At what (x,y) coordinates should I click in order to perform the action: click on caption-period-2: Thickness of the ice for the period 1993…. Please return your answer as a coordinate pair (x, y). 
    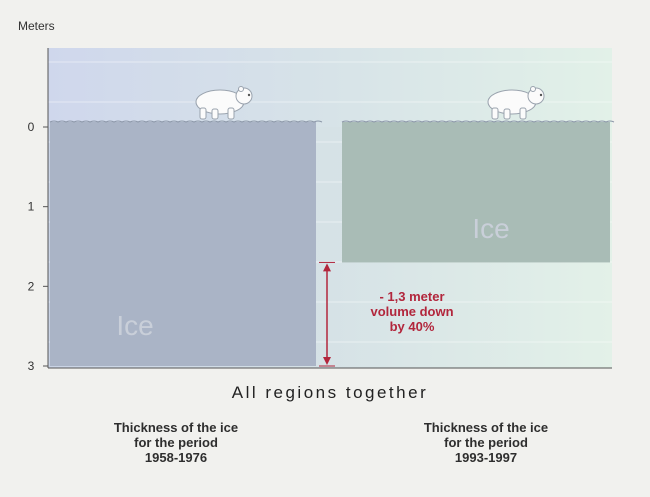
    Looking at the image, I should click on (486, 442).